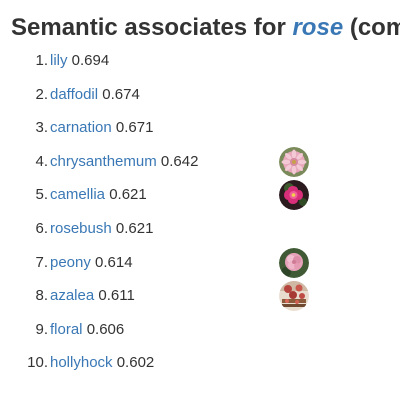 The height and width of the screenshot is (400, 400). Describe the element at coordinates (91, 263) in the screenshot. I see `entry: peony 0.614` at that location.